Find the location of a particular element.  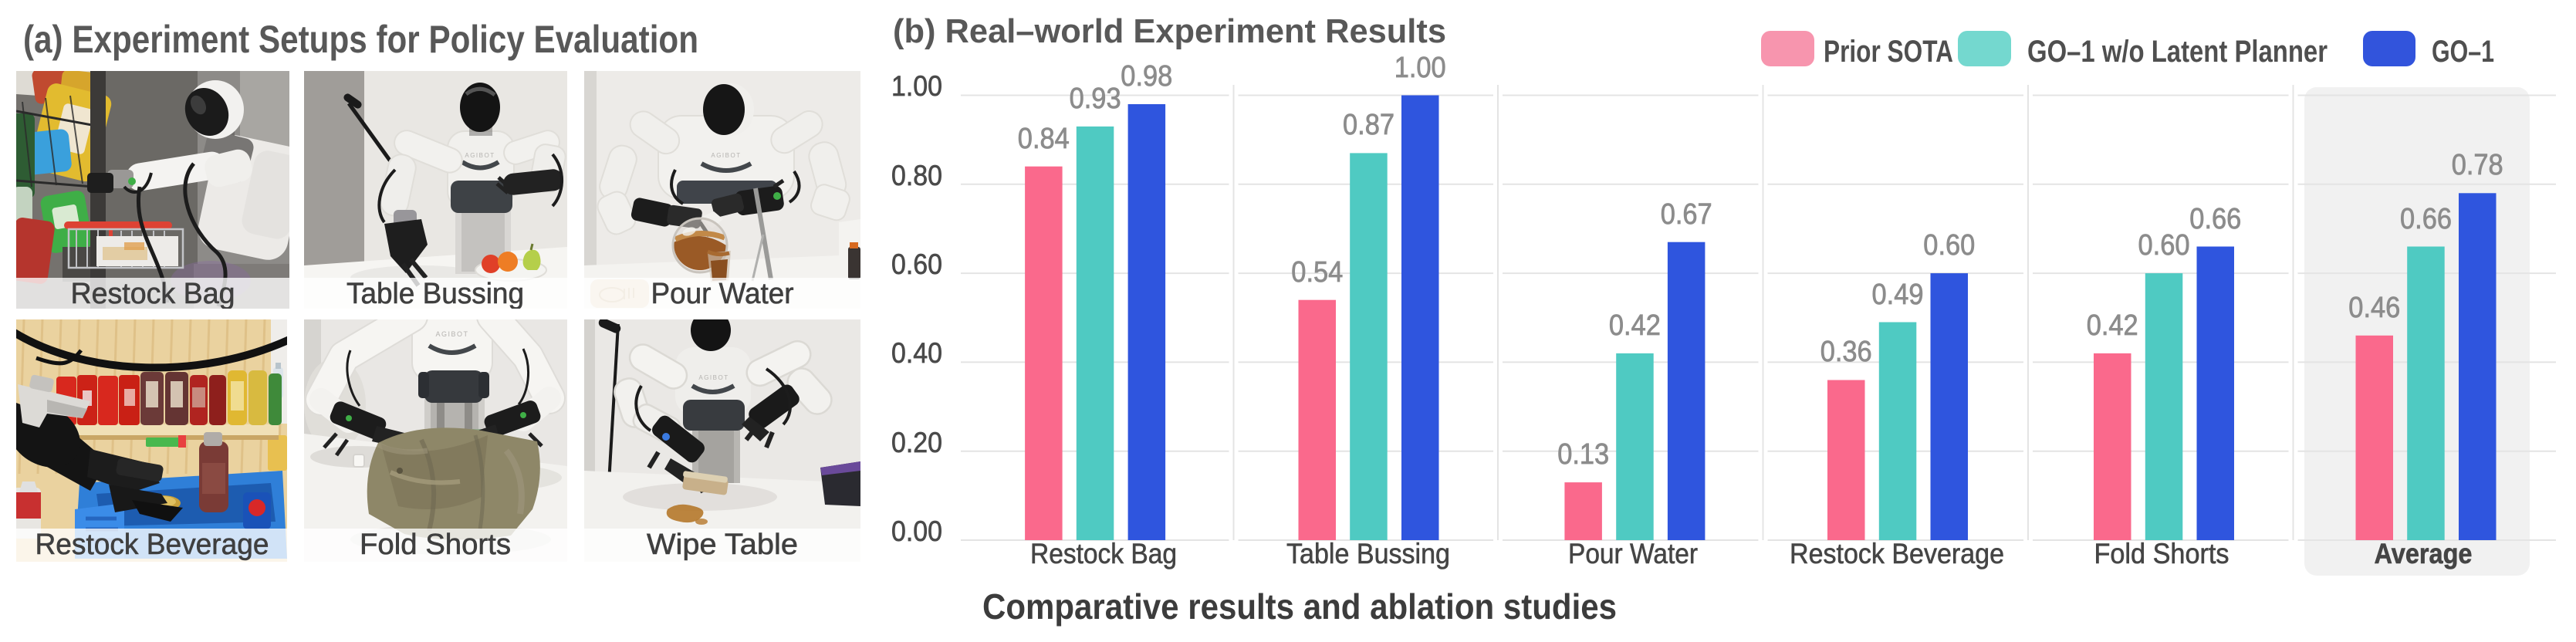

svg-text: 0.20 is located at coordinates (916, 442).